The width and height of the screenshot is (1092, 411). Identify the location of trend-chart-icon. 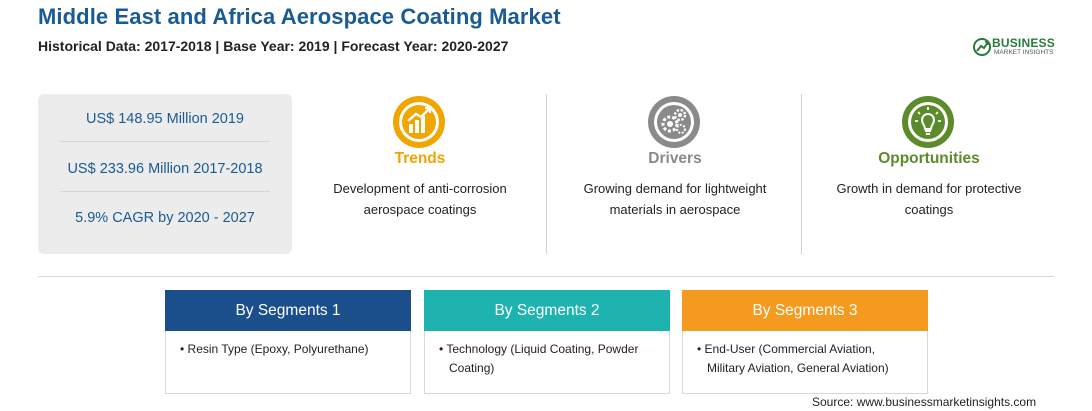
(419, 122).